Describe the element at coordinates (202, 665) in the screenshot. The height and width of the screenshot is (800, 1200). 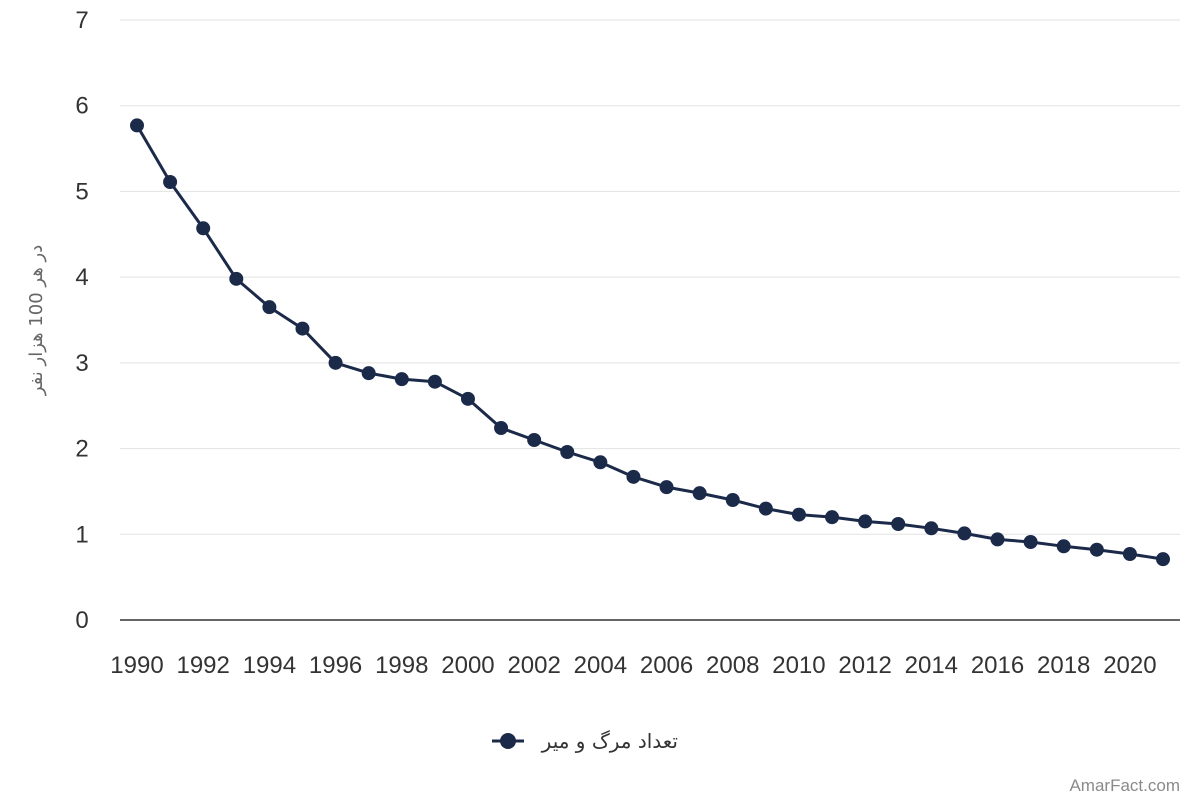
I see `x-tick-label: 1992` at that location.